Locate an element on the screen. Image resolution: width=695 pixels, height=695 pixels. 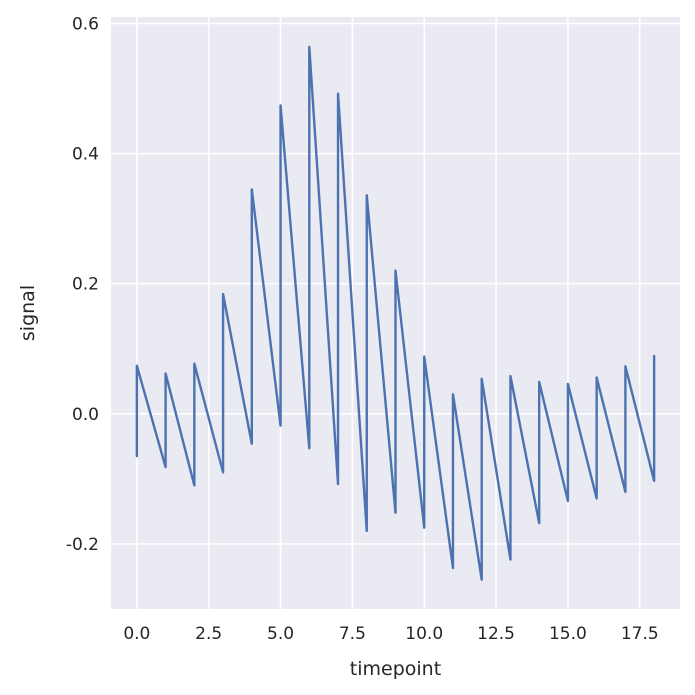
y-tick-label: 0.6 is located at coordinates (85, 25).